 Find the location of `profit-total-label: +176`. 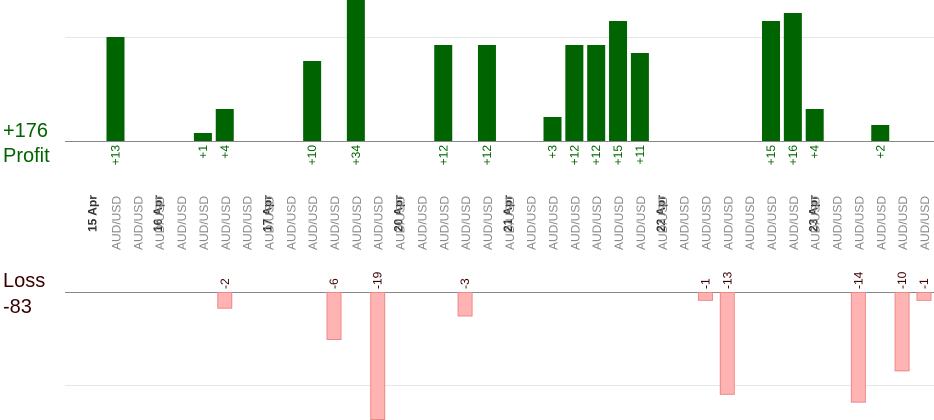

profit-total-label: +176 is located at coordinates (26, 131).